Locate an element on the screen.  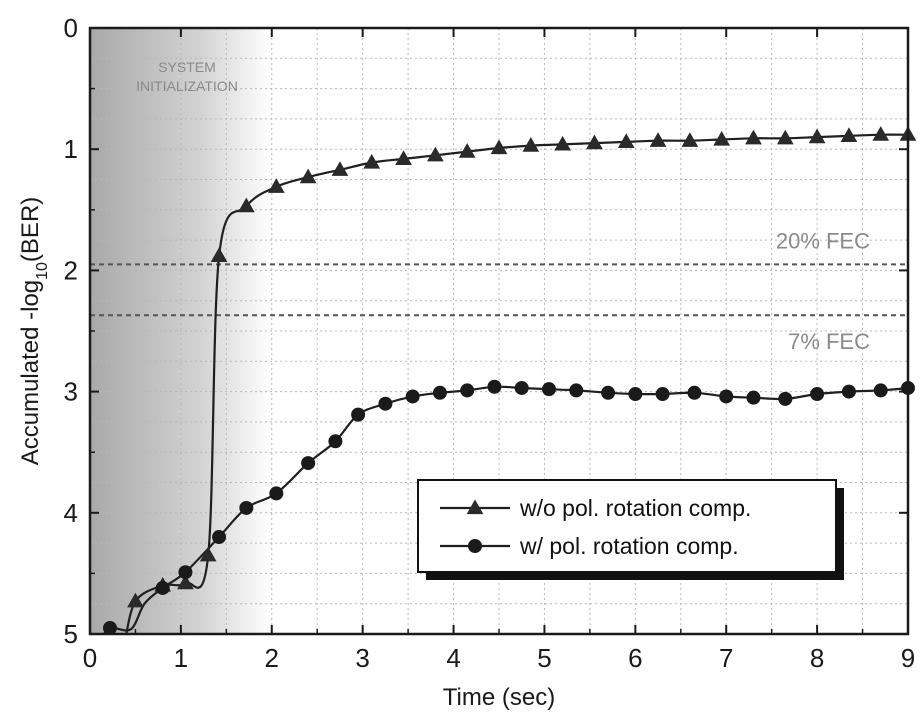
fec-threshold-label: 20% FEC is located at coordinates (823, 240).